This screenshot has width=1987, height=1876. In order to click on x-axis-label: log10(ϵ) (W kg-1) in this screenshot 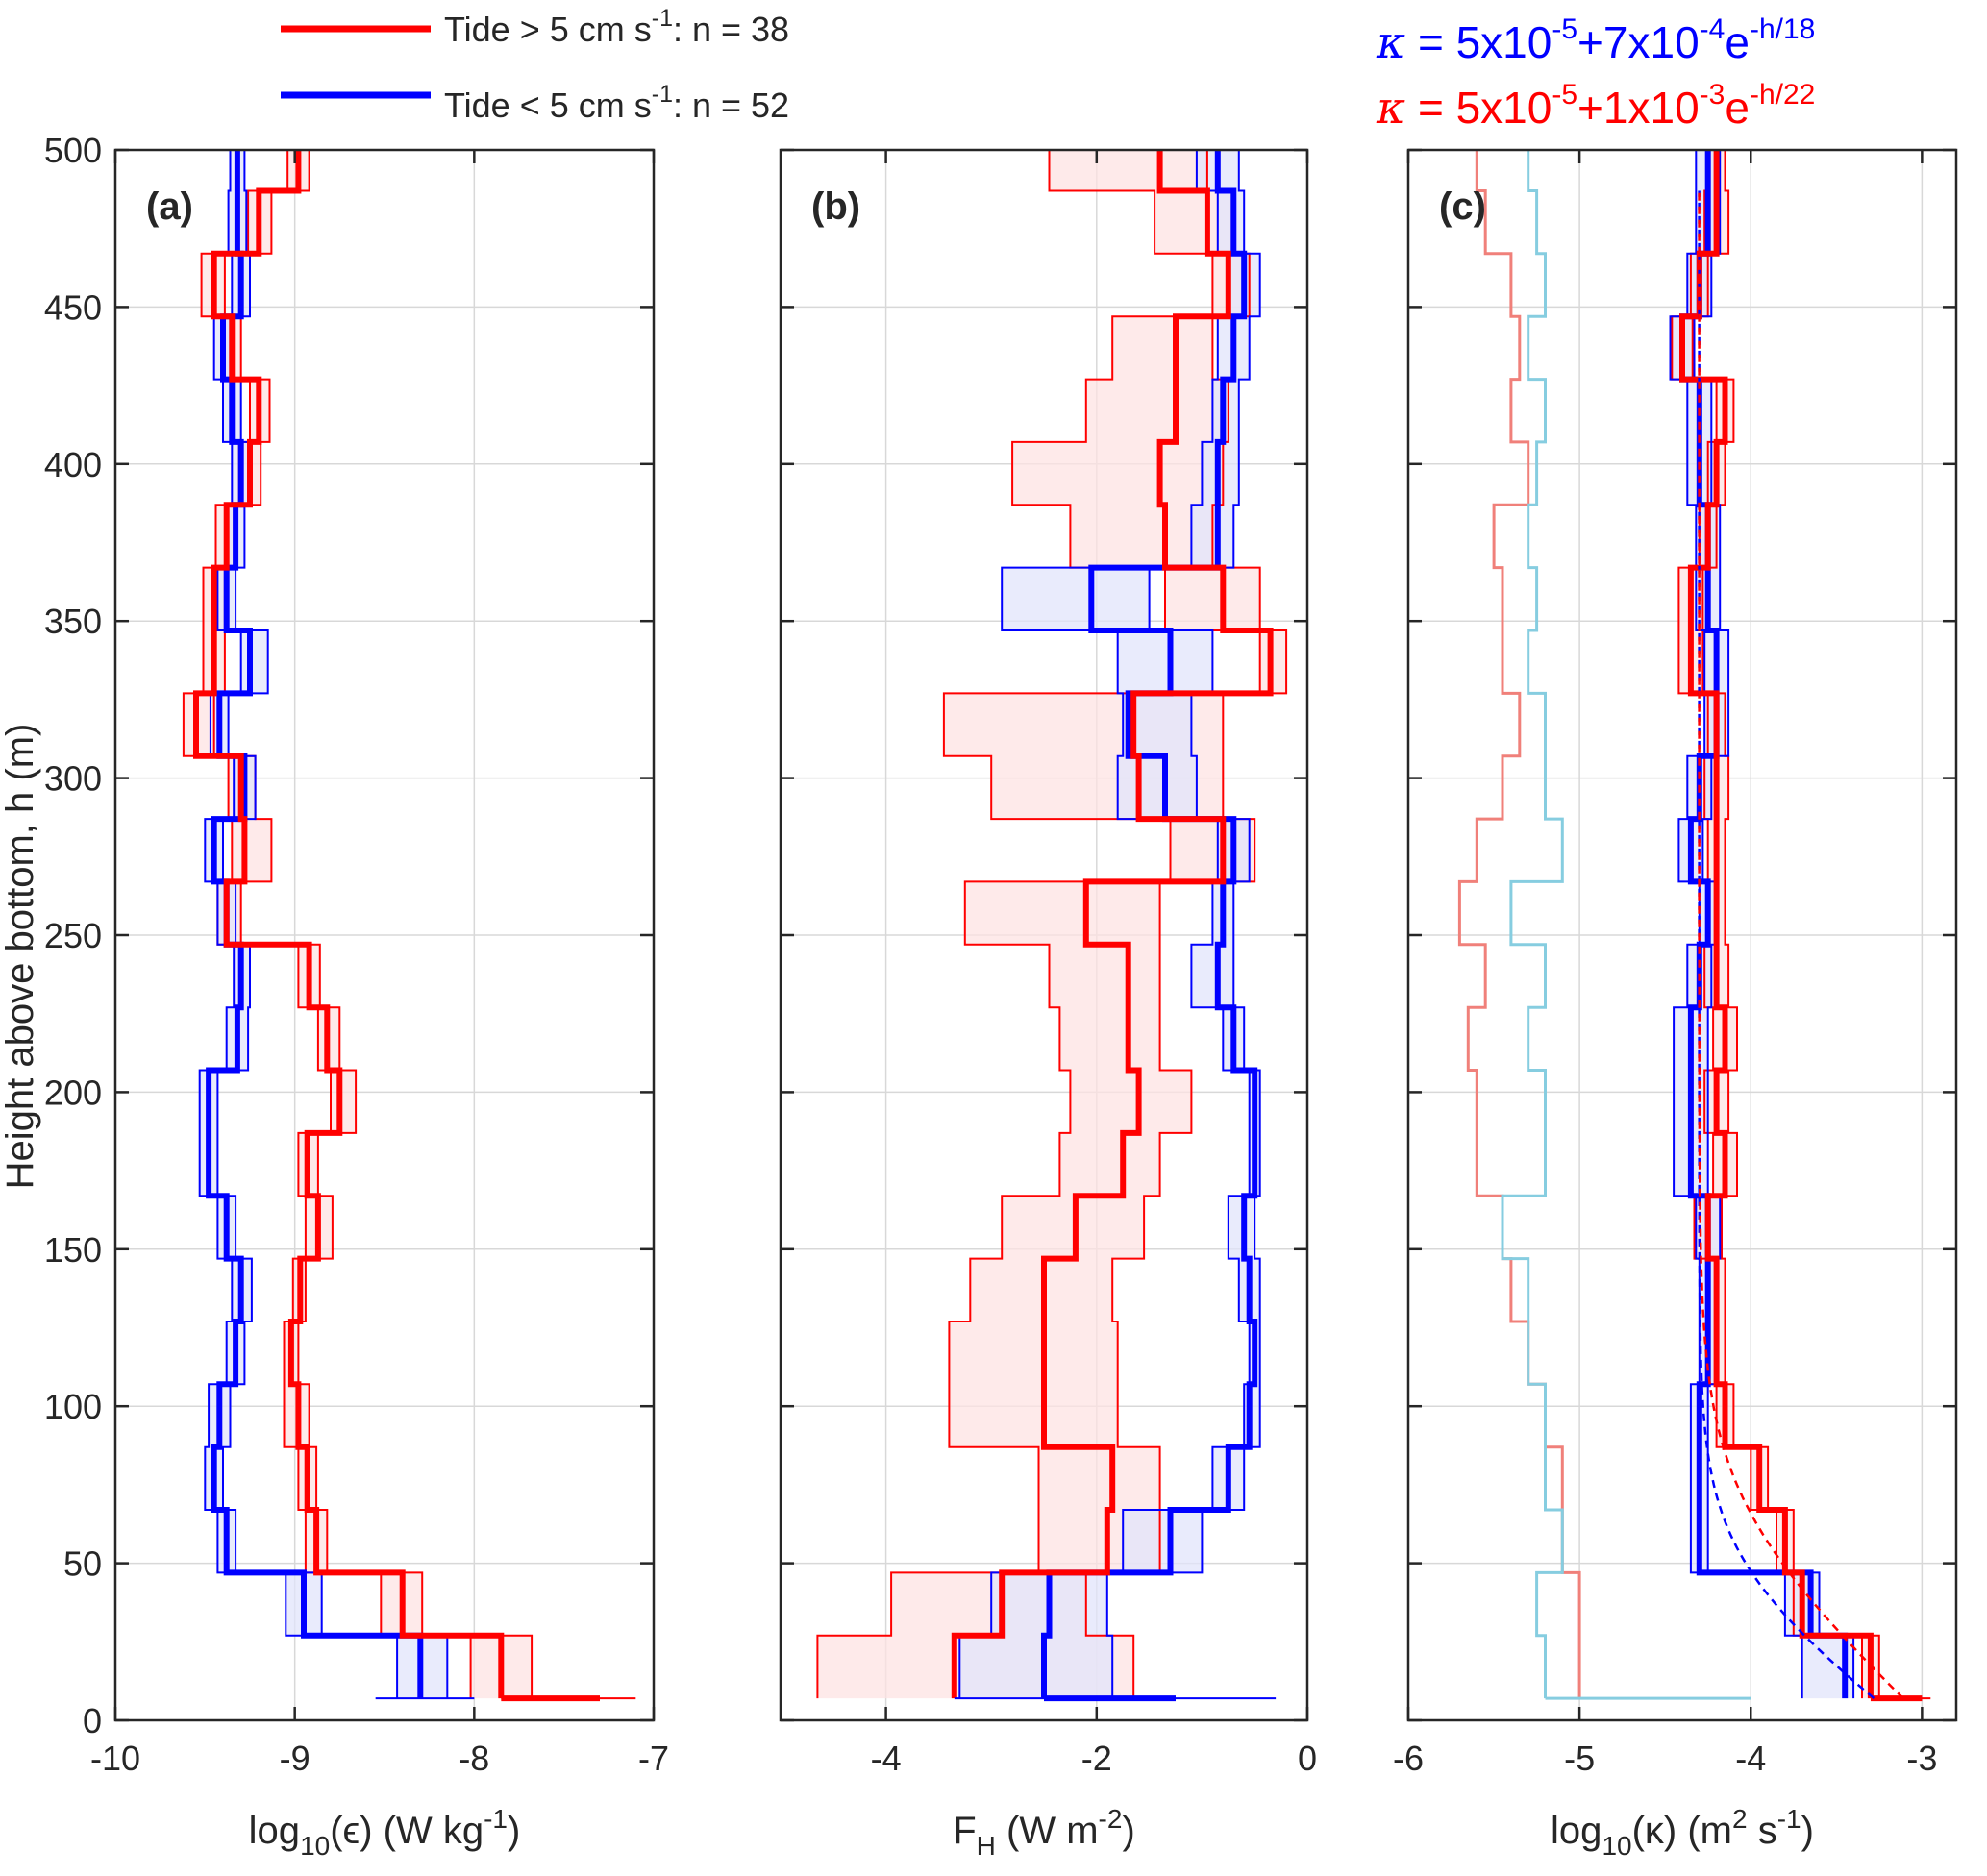, I will do `click(385, 1832)`.